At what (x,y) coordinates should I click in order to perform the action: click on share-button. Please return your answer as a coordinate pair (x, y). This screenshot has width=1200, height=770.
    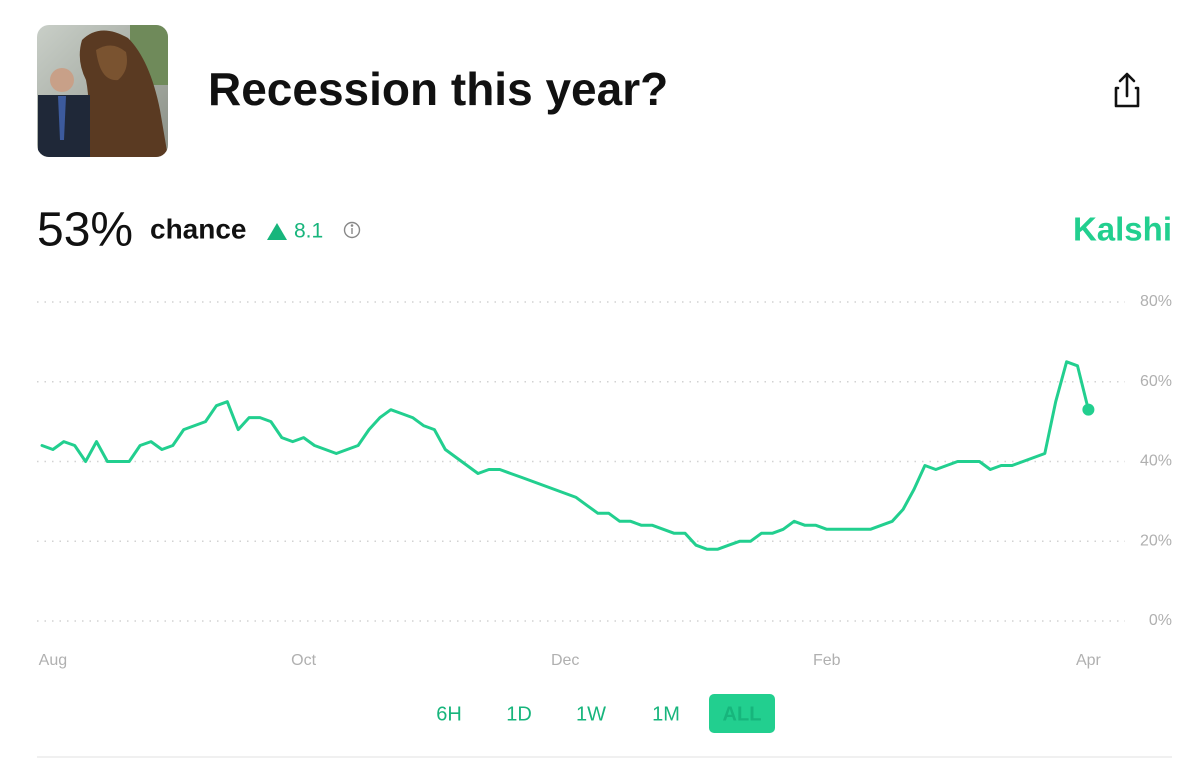
    Looking at the image, I should click on (1127, 90).